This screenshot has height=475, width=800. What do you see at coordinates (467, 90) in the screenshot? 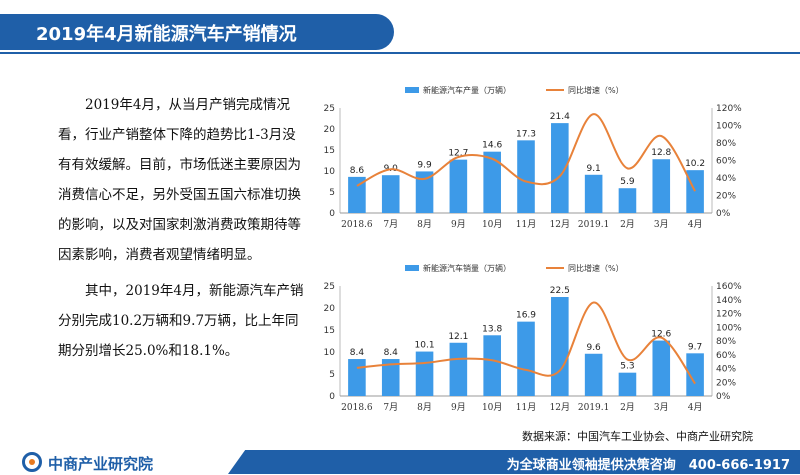
I see `legend-bar-label: 新能源汽车产量（万辆）` at bounding box center [467, 90].